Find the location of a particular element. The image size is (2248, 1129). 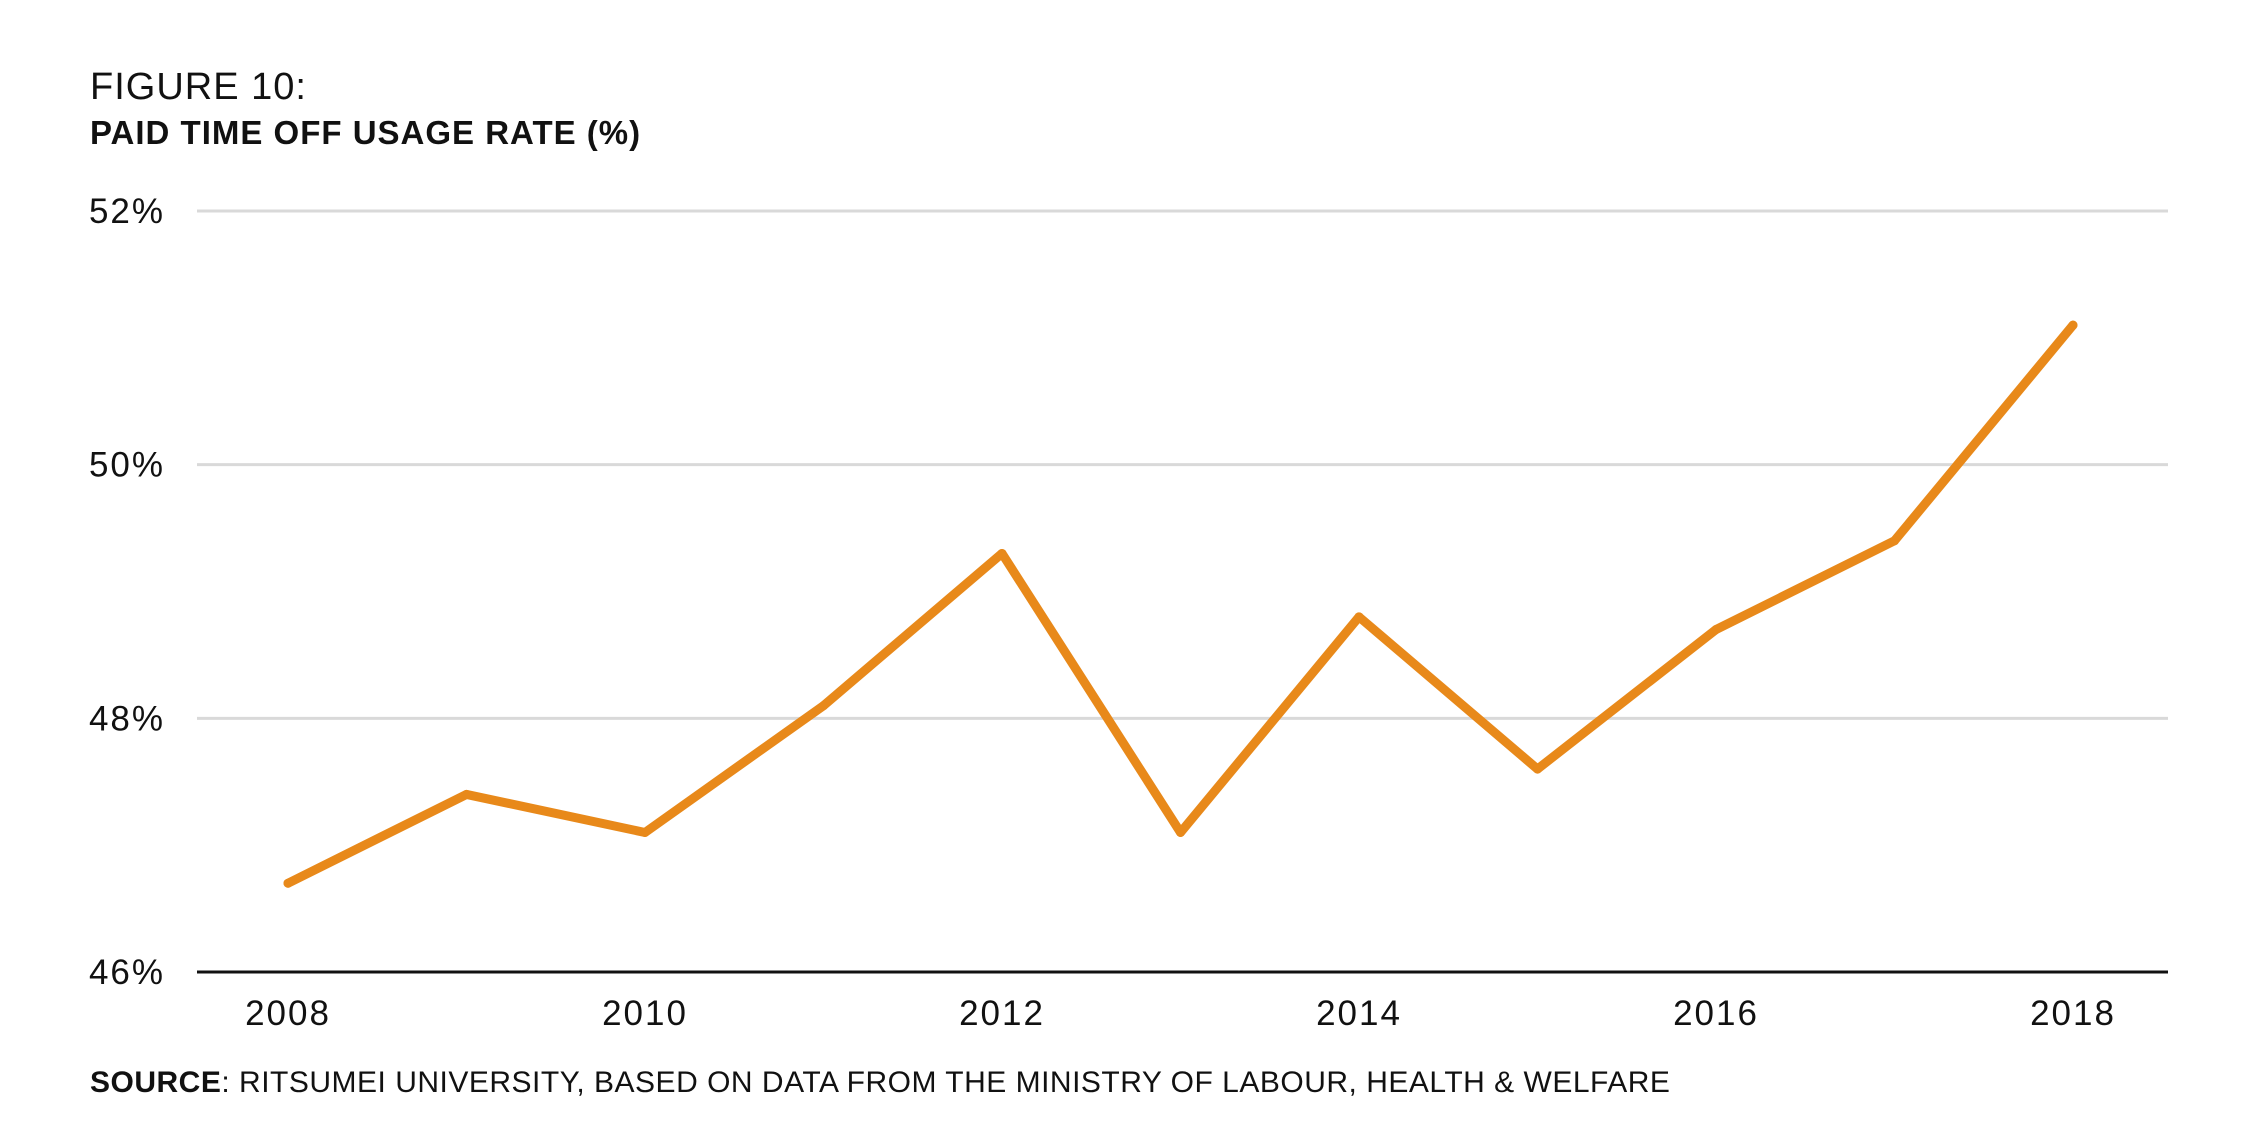

chart-title: PAID TIME OFF USAGE RATE (%) is located at coordinates (366, 132).